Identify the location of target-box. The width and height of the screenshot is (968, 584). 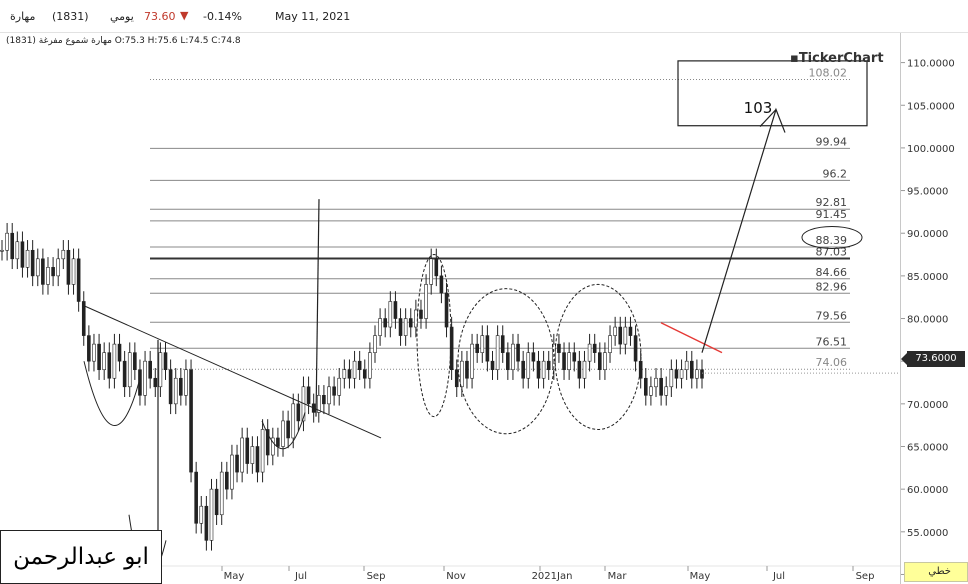
(772, 93).